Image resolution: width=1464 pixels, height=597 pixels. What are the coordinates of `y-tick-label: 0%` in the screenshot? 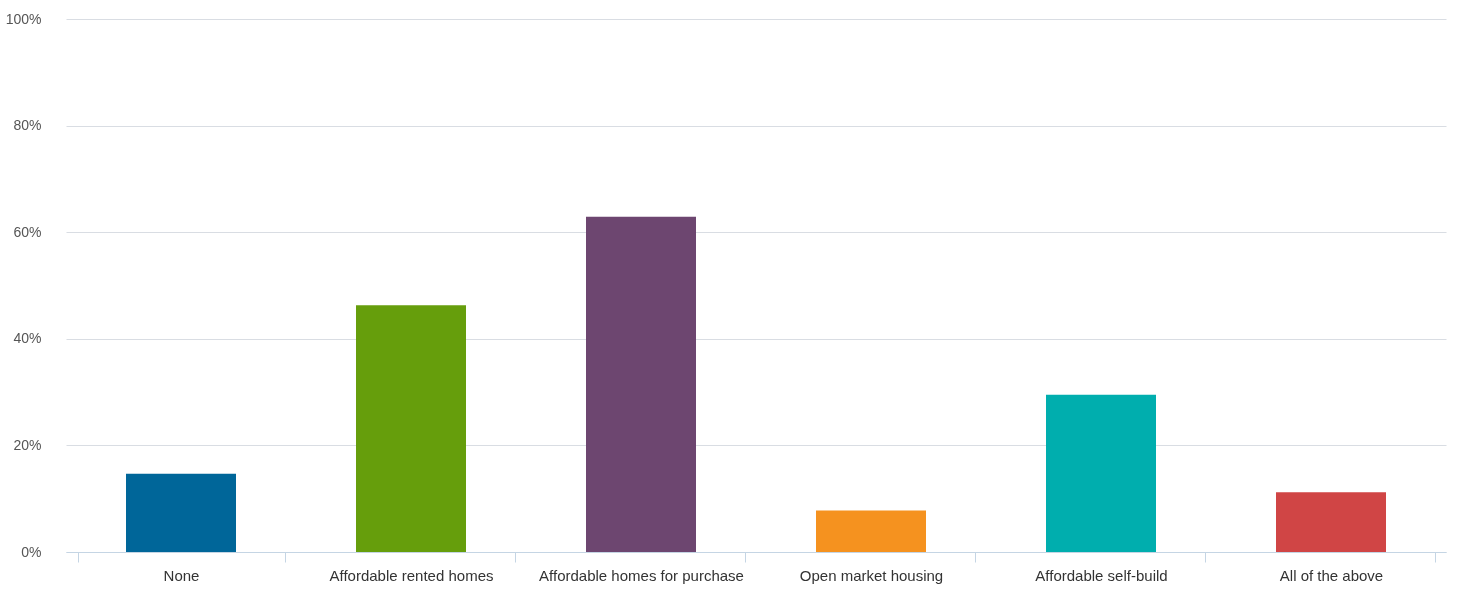 It's located at (31, 551).